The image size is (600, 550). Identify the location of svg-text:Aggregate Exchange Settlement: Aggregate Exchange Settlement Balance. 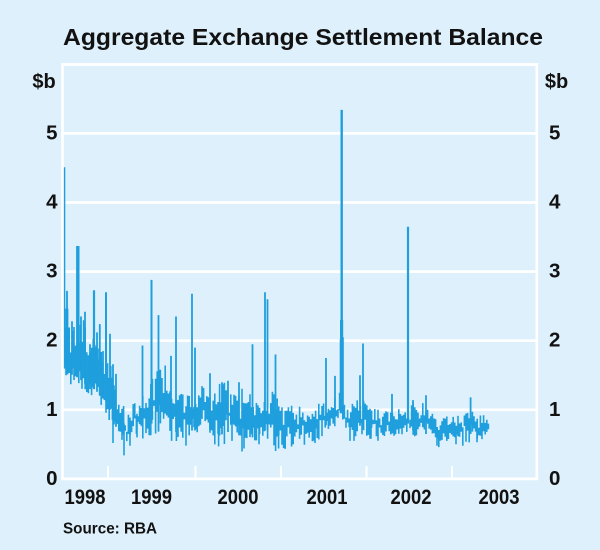
(303, 37).